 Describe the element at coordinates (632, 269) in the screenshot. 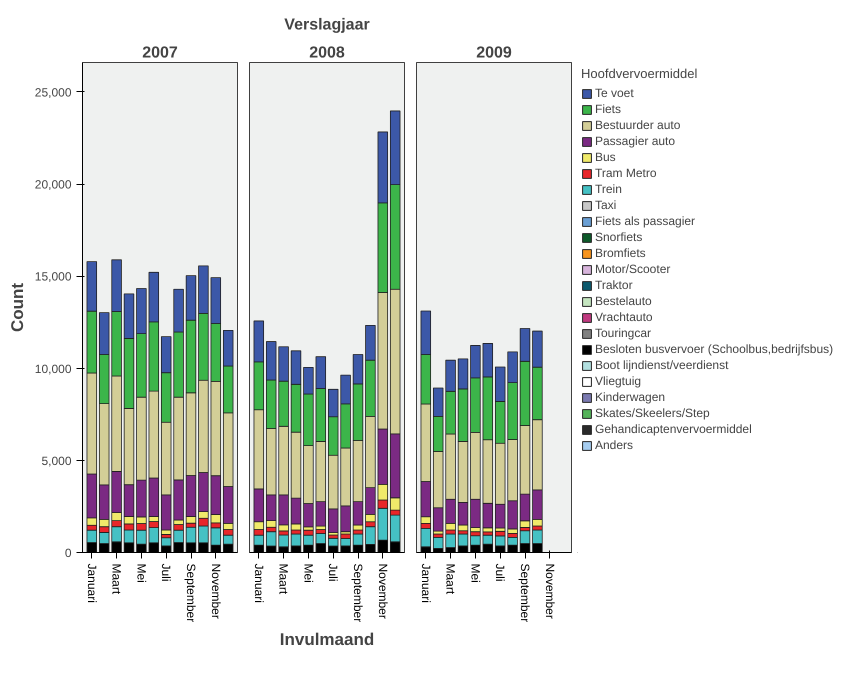

I see `legend-label: Motor/Scooter` at that location.